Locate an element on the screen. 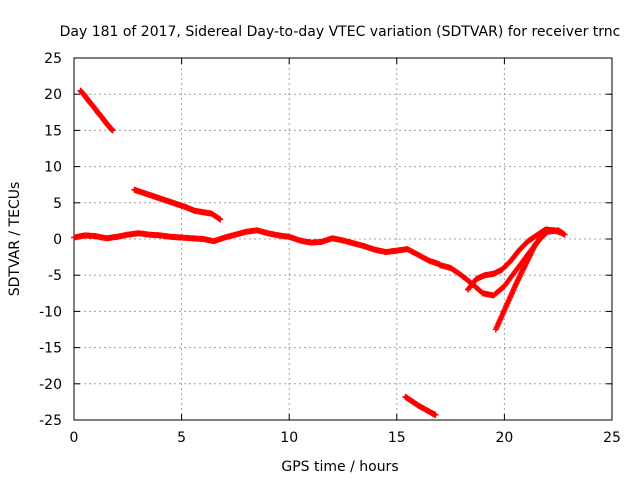 This screenshot has width=640, height=480. y-tick-label: 10 is located at coordinates (53, 168).